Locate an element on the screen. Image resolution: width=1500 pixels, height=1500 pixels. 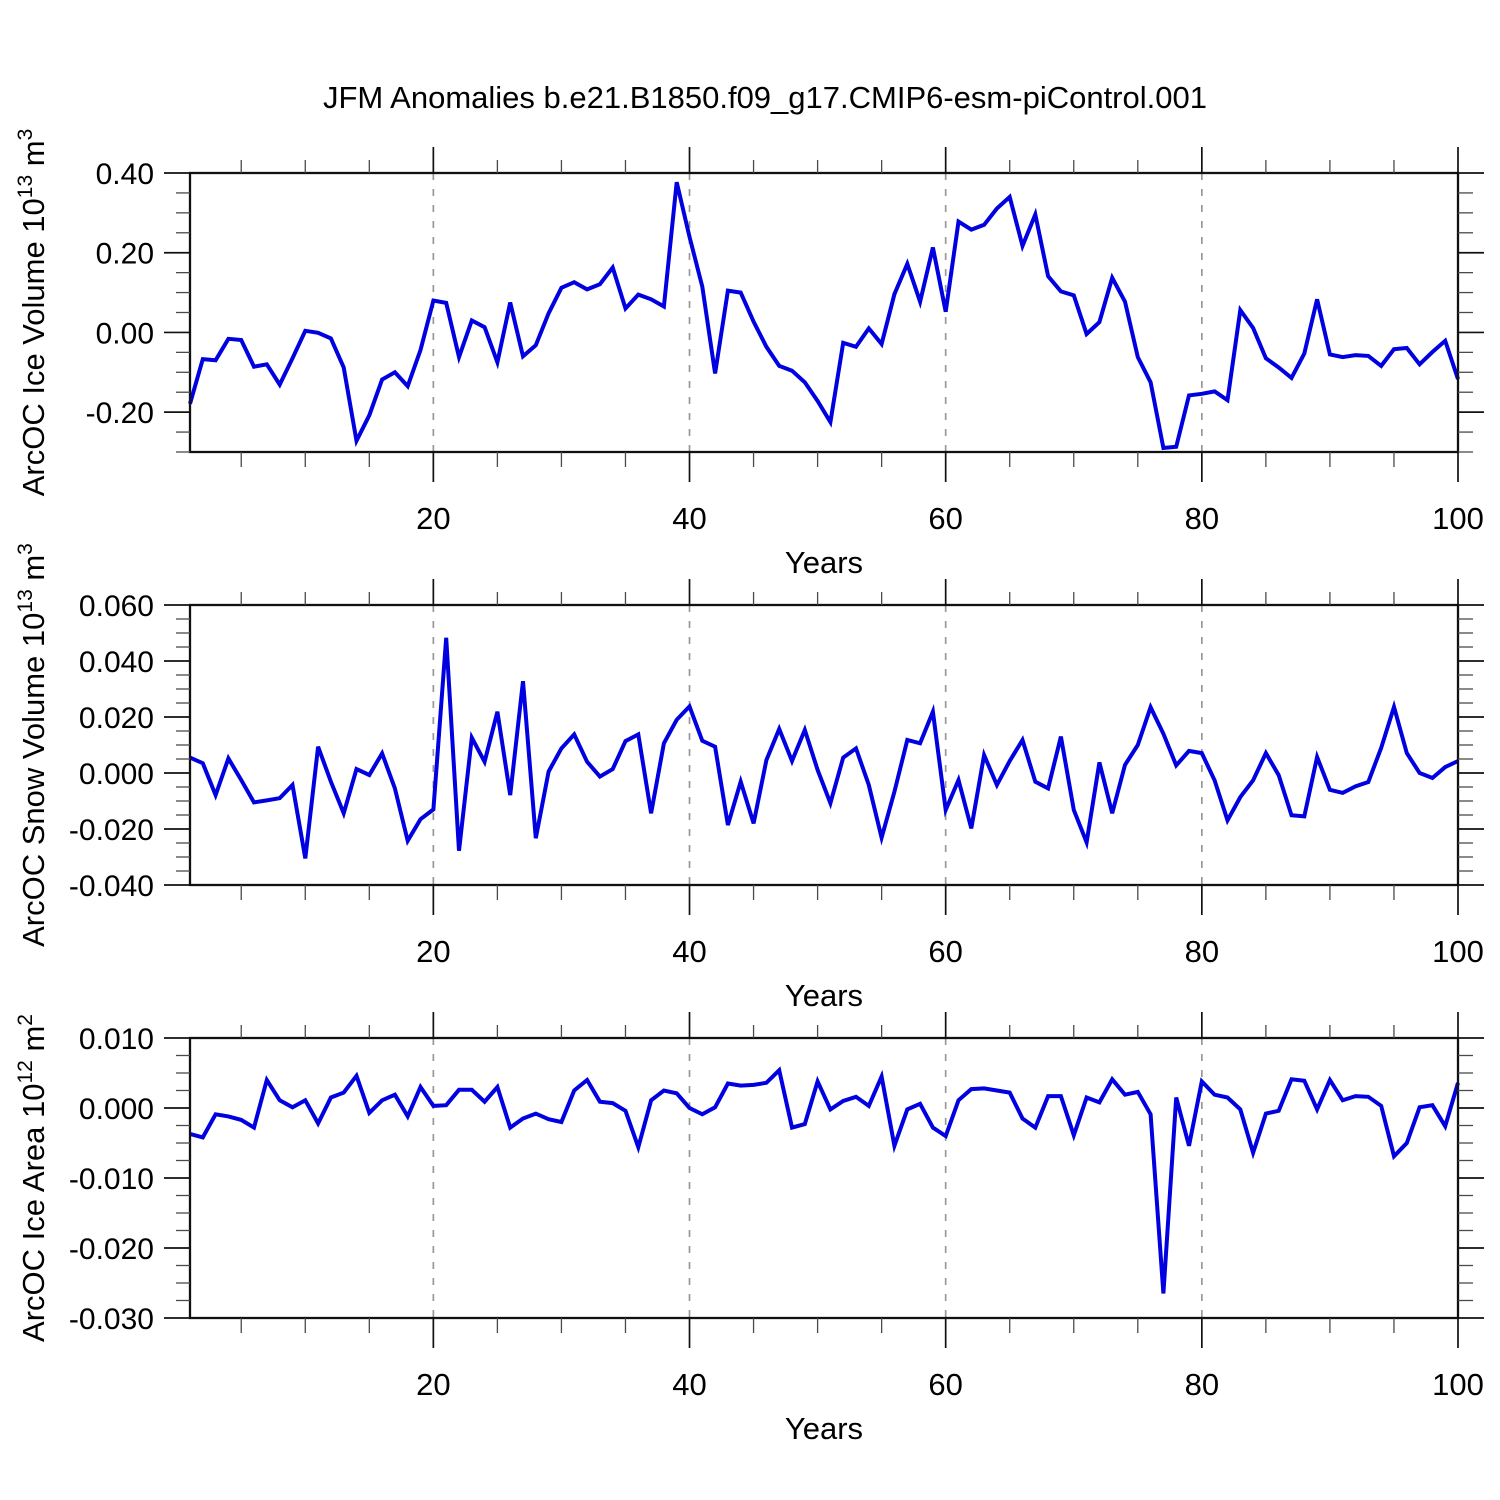
y-axis-title: ArcOC Ice Area 1012 m2 is located at coordinates (32, 1178).